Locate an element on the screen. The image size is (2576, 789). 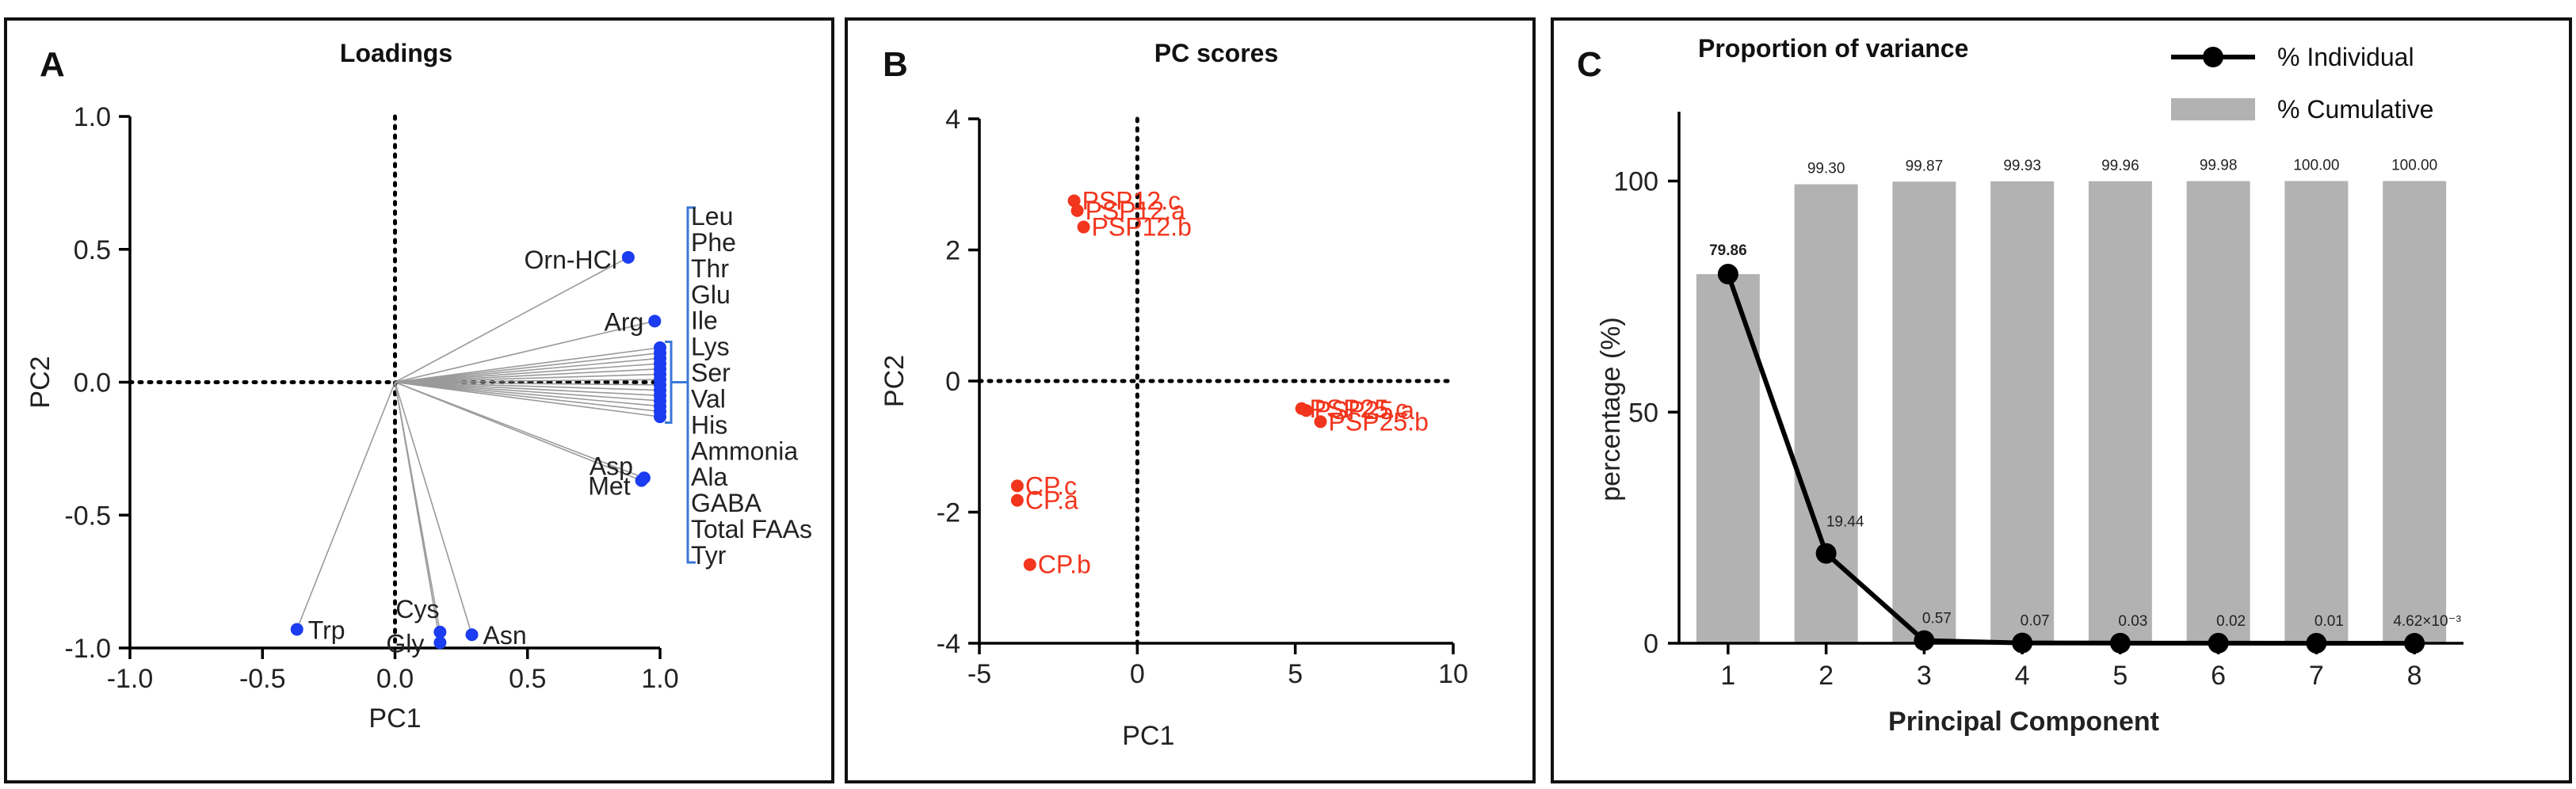
x-tick-label: 1 is located at coordinates (1728, 676).